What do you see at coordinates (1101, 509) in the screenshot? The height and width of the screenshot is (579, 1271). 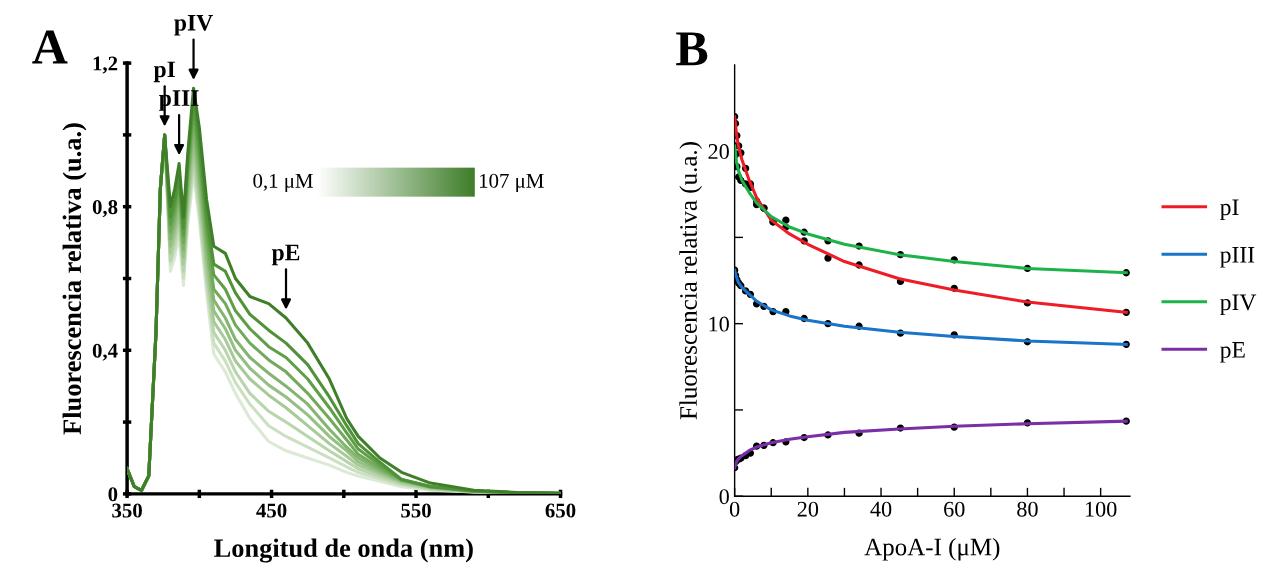 I see `x-tick-label: 100` at bounding box center [1101, 509].